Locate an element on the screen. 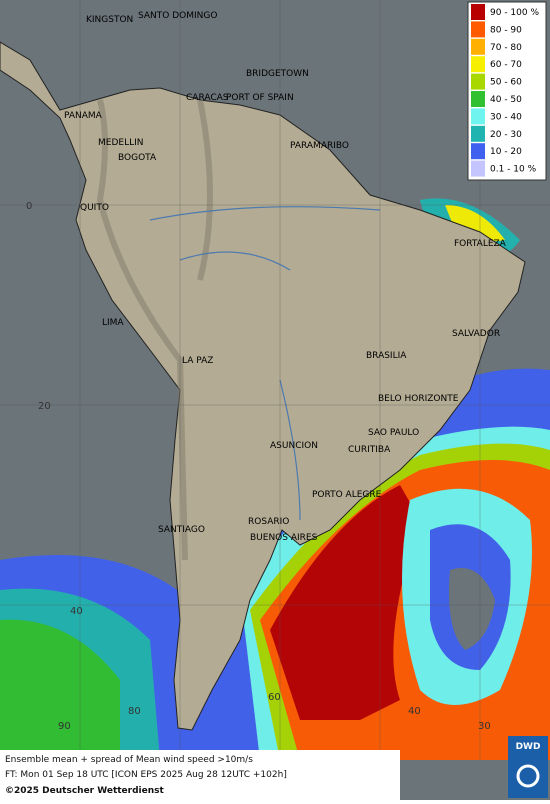 This screenshot has width=550, height=804. city-label: PORTO ALEGRE is located at coordinates (347, 495).